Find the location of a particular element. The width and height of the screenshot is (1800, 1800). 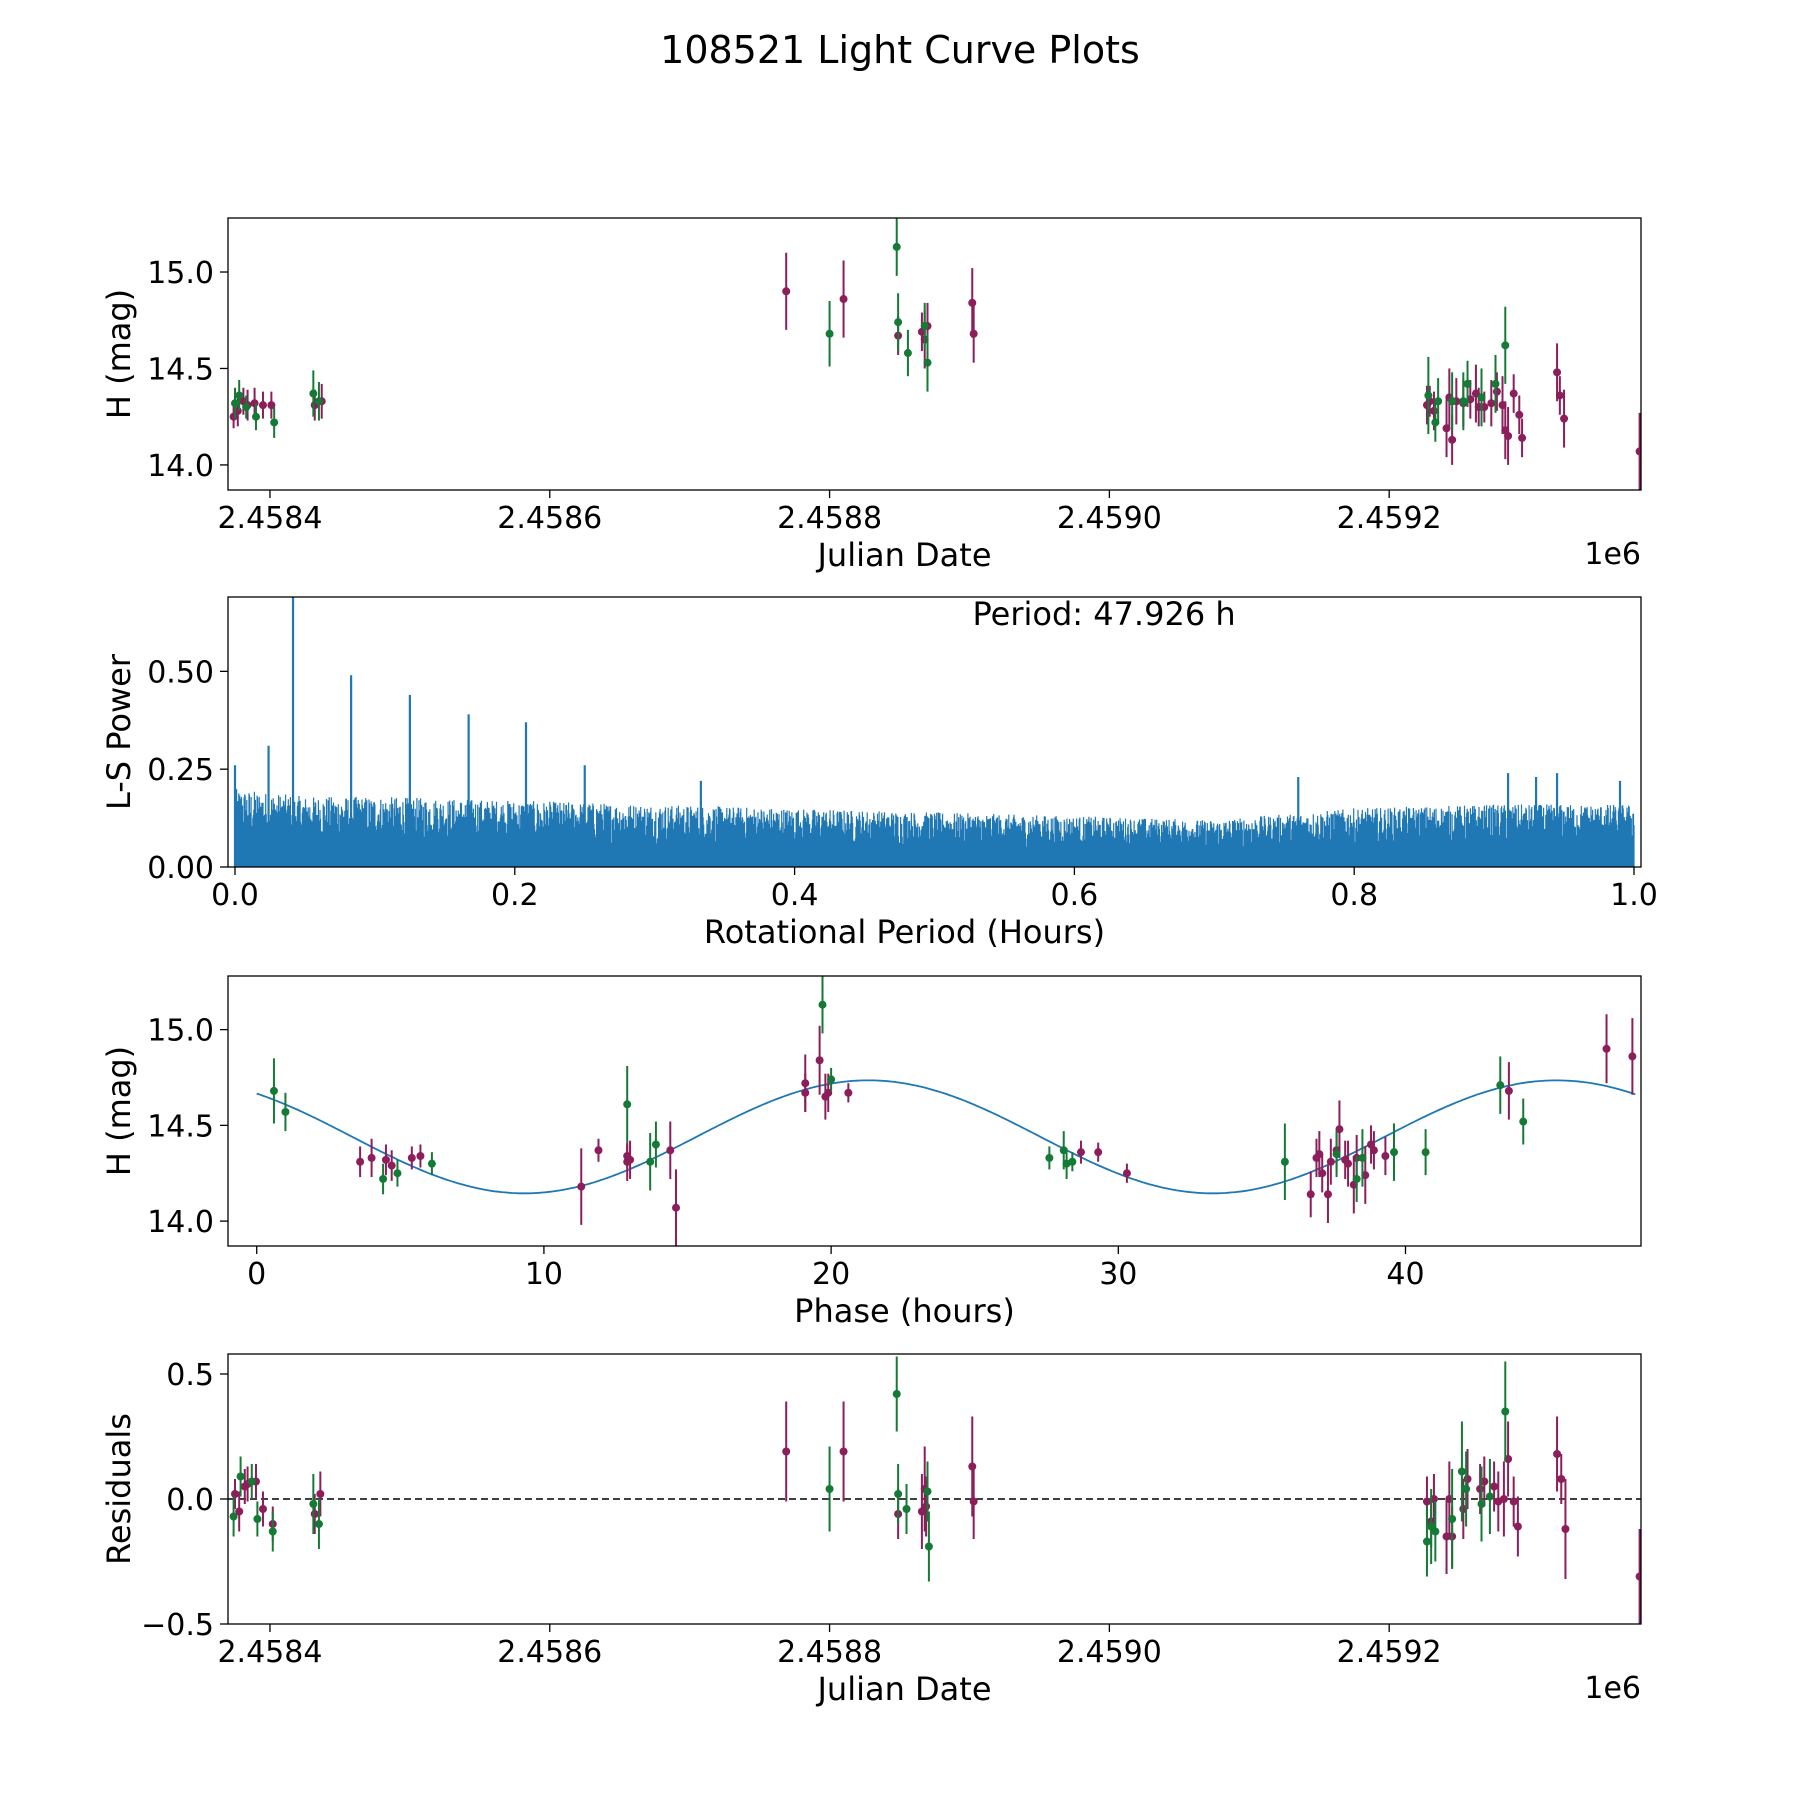

x-offset-label: 1e6 is located at coordinates (1612, 1688).